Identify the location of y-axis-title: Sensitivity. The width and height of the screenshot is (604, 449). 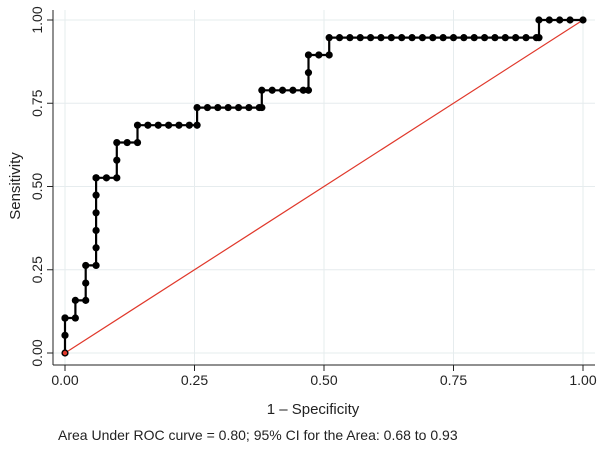
(15, 186).